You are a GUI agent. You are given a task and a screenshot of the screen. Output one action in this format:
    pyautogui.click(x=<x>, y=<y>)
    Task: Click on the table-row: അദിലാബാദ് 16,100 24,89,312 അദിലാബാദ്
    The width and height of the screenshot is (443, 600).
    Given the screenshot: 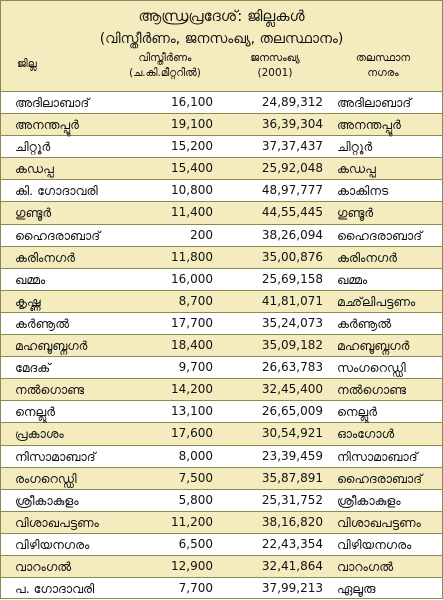 What is the action you would take?
    pyautogui.click(x=221, y=103)
    